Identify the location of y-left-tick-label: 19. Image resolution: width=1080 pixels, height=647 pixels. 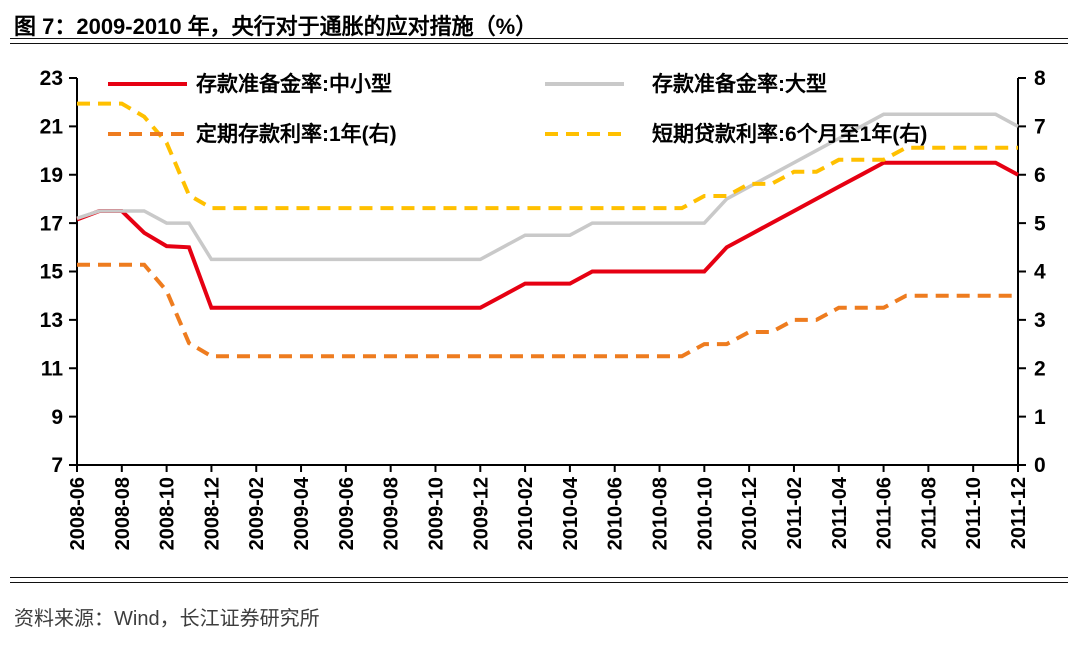
(51, 175).